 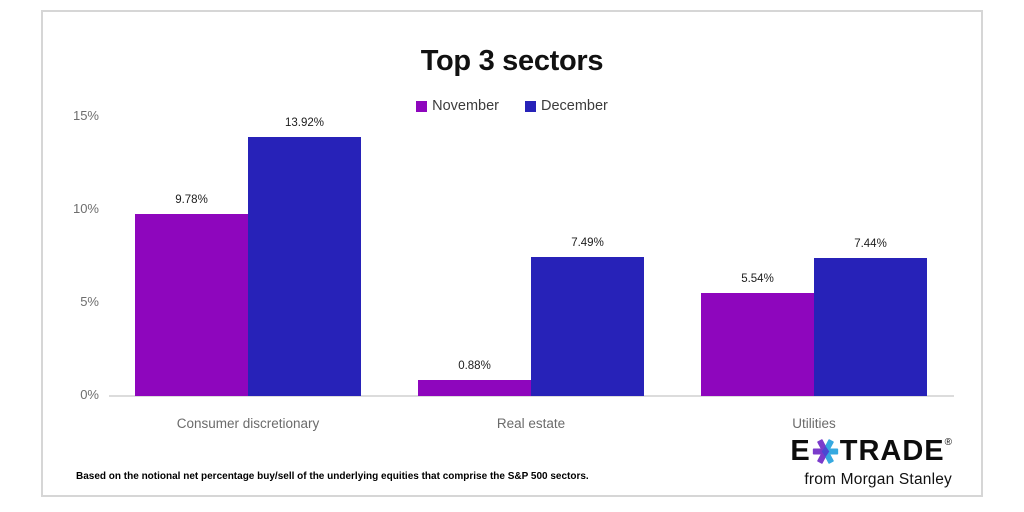 I want to click on bar-november-consumer-discretionary, so click(x=191, y=305).